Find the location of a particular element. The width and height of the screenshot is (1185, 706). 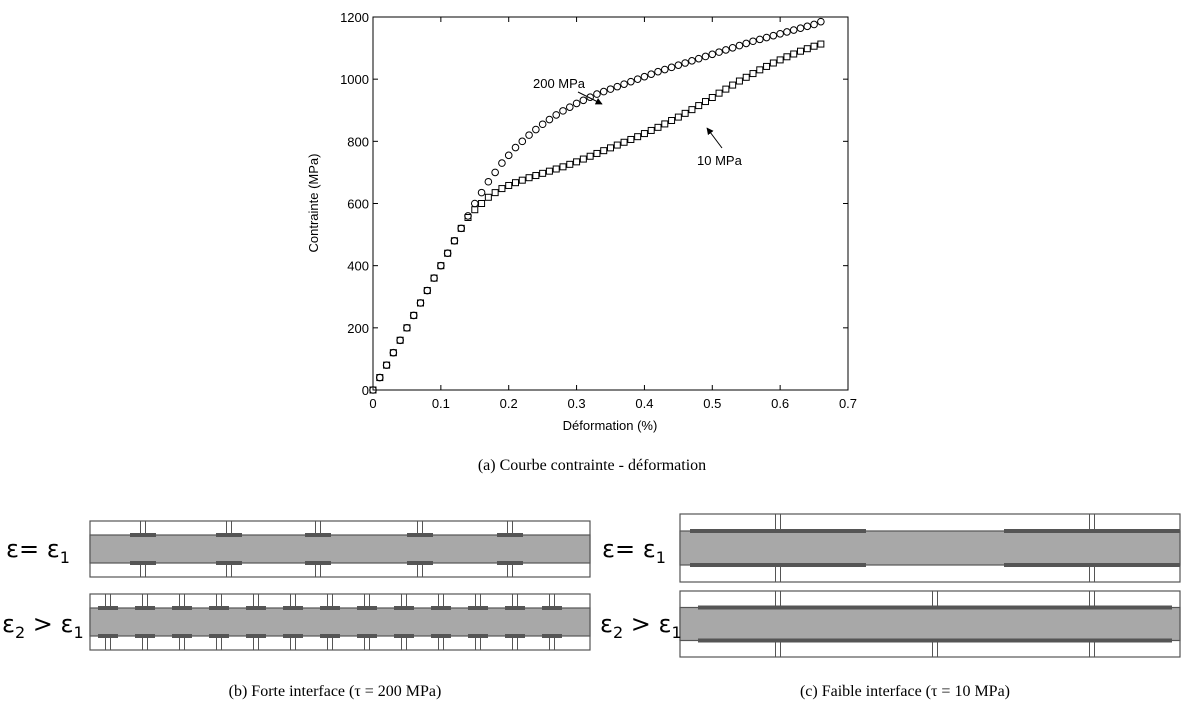

y-tick-label: 400 is located at coordinates (358, 266).